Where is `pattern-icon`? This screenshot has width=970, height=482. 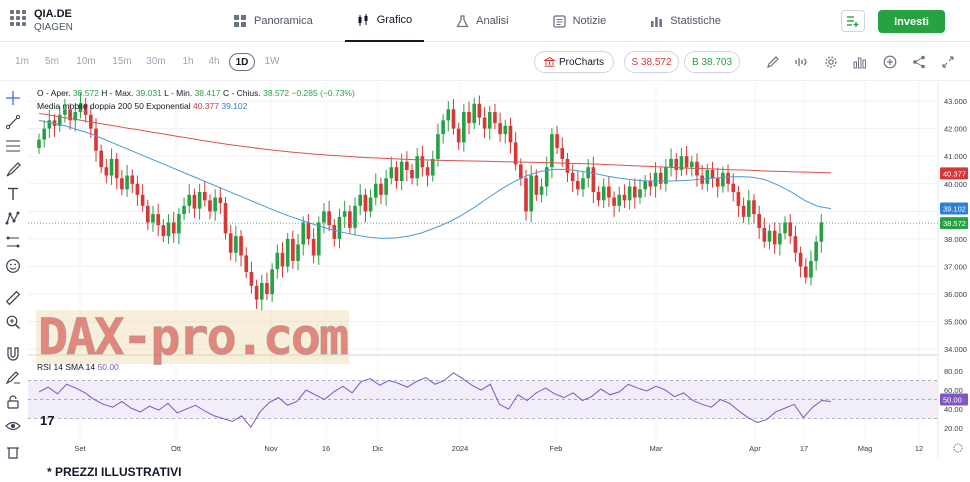
pattern-icon is located at coordinates (13, 218).